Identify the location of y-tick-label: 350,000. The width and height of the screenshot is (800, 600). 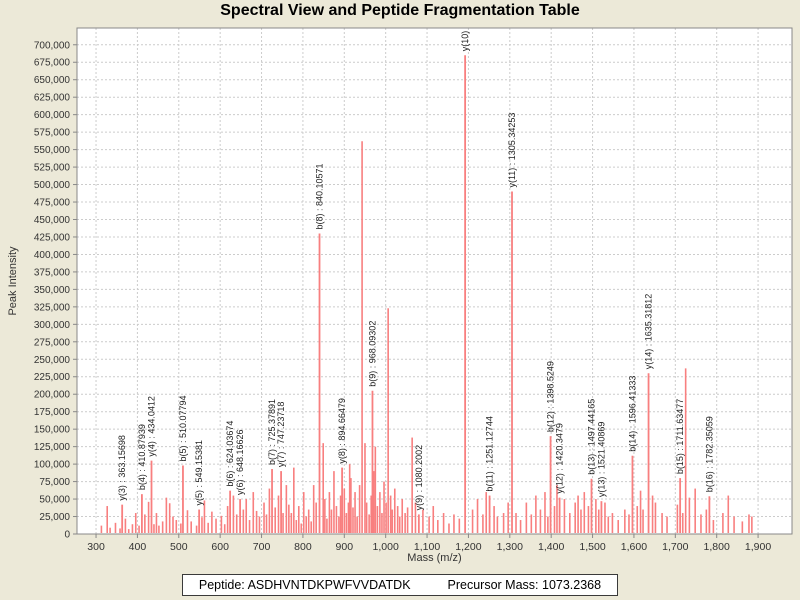
(52, 290).